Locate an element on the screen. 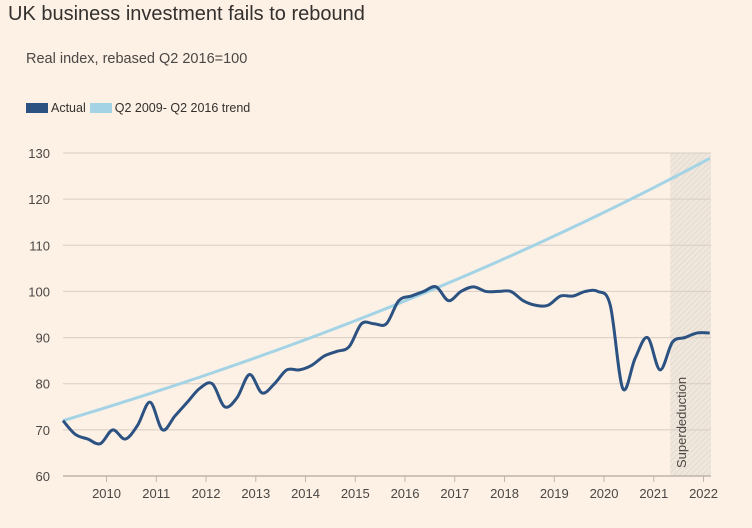  x-tick-label: 2014 is located at coordinates (305, 493).